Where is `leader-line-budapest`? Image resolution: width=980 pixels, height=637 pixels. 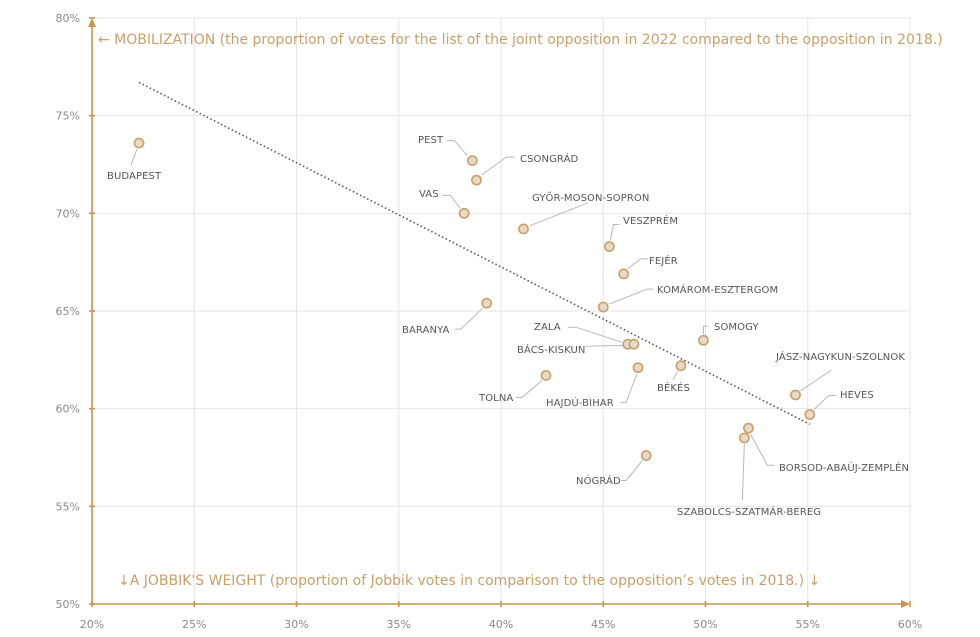
leader-line-budapest is located at coordinates (134, 157).